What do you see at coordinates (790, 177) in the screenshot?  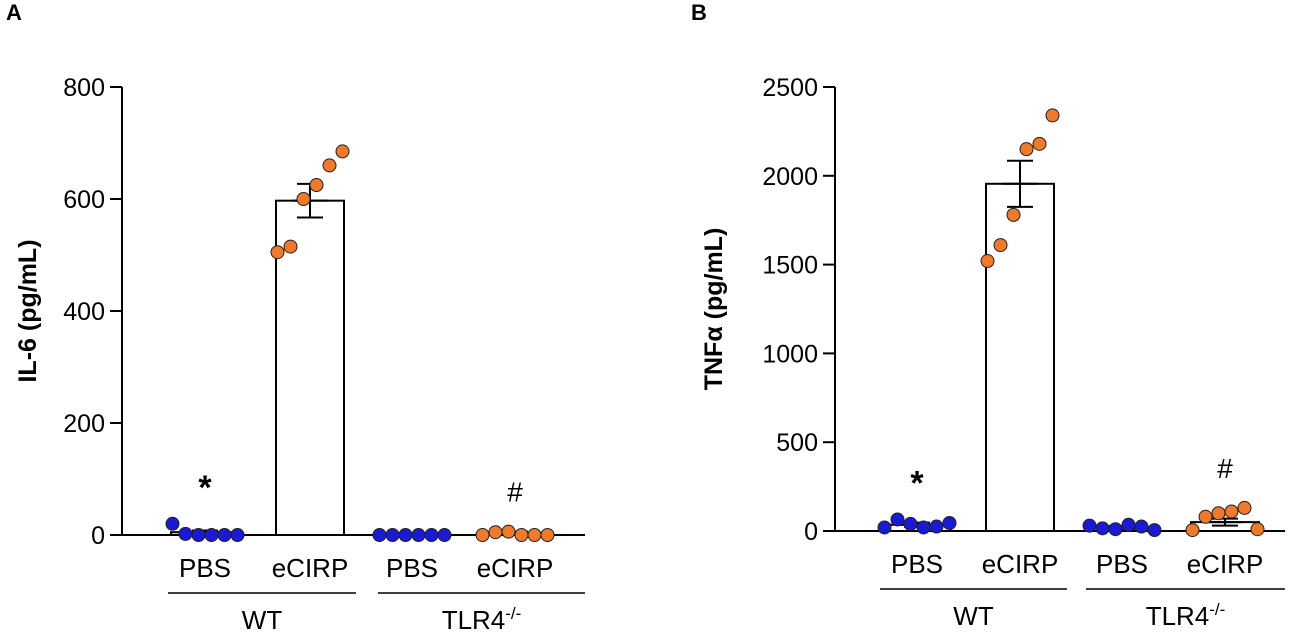 I see `y-tick-label: 2000` at bounding box center [790, 177].